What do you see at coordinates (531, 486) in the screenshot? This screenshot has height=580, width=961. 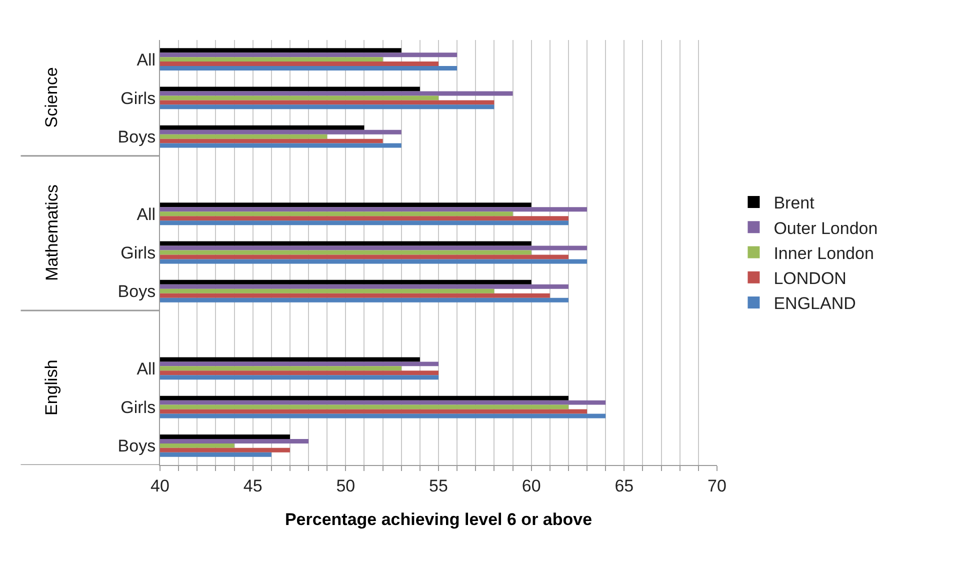 I see `x-tick-label: 60` at bounding box center [531, 486].